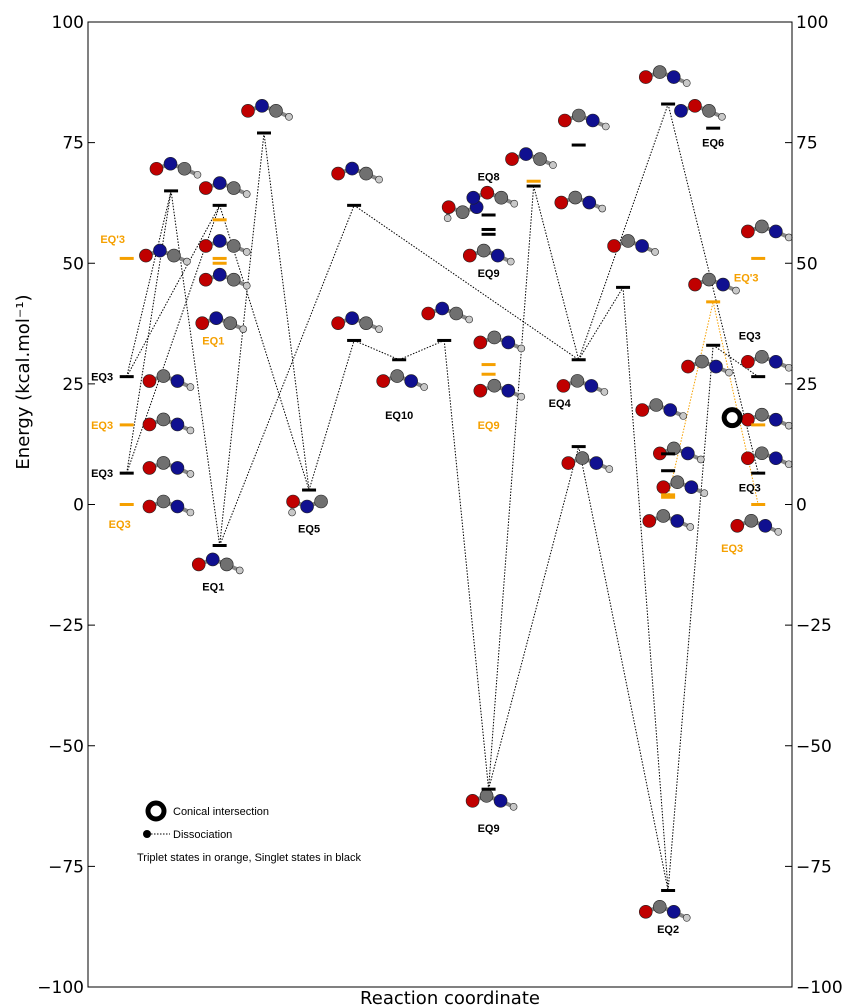 The height and width of the screenshot is (1008, 853). Describe the element at coordinates (732, 418) in the screenshot. I see `conical-intersection-icon` at that location.